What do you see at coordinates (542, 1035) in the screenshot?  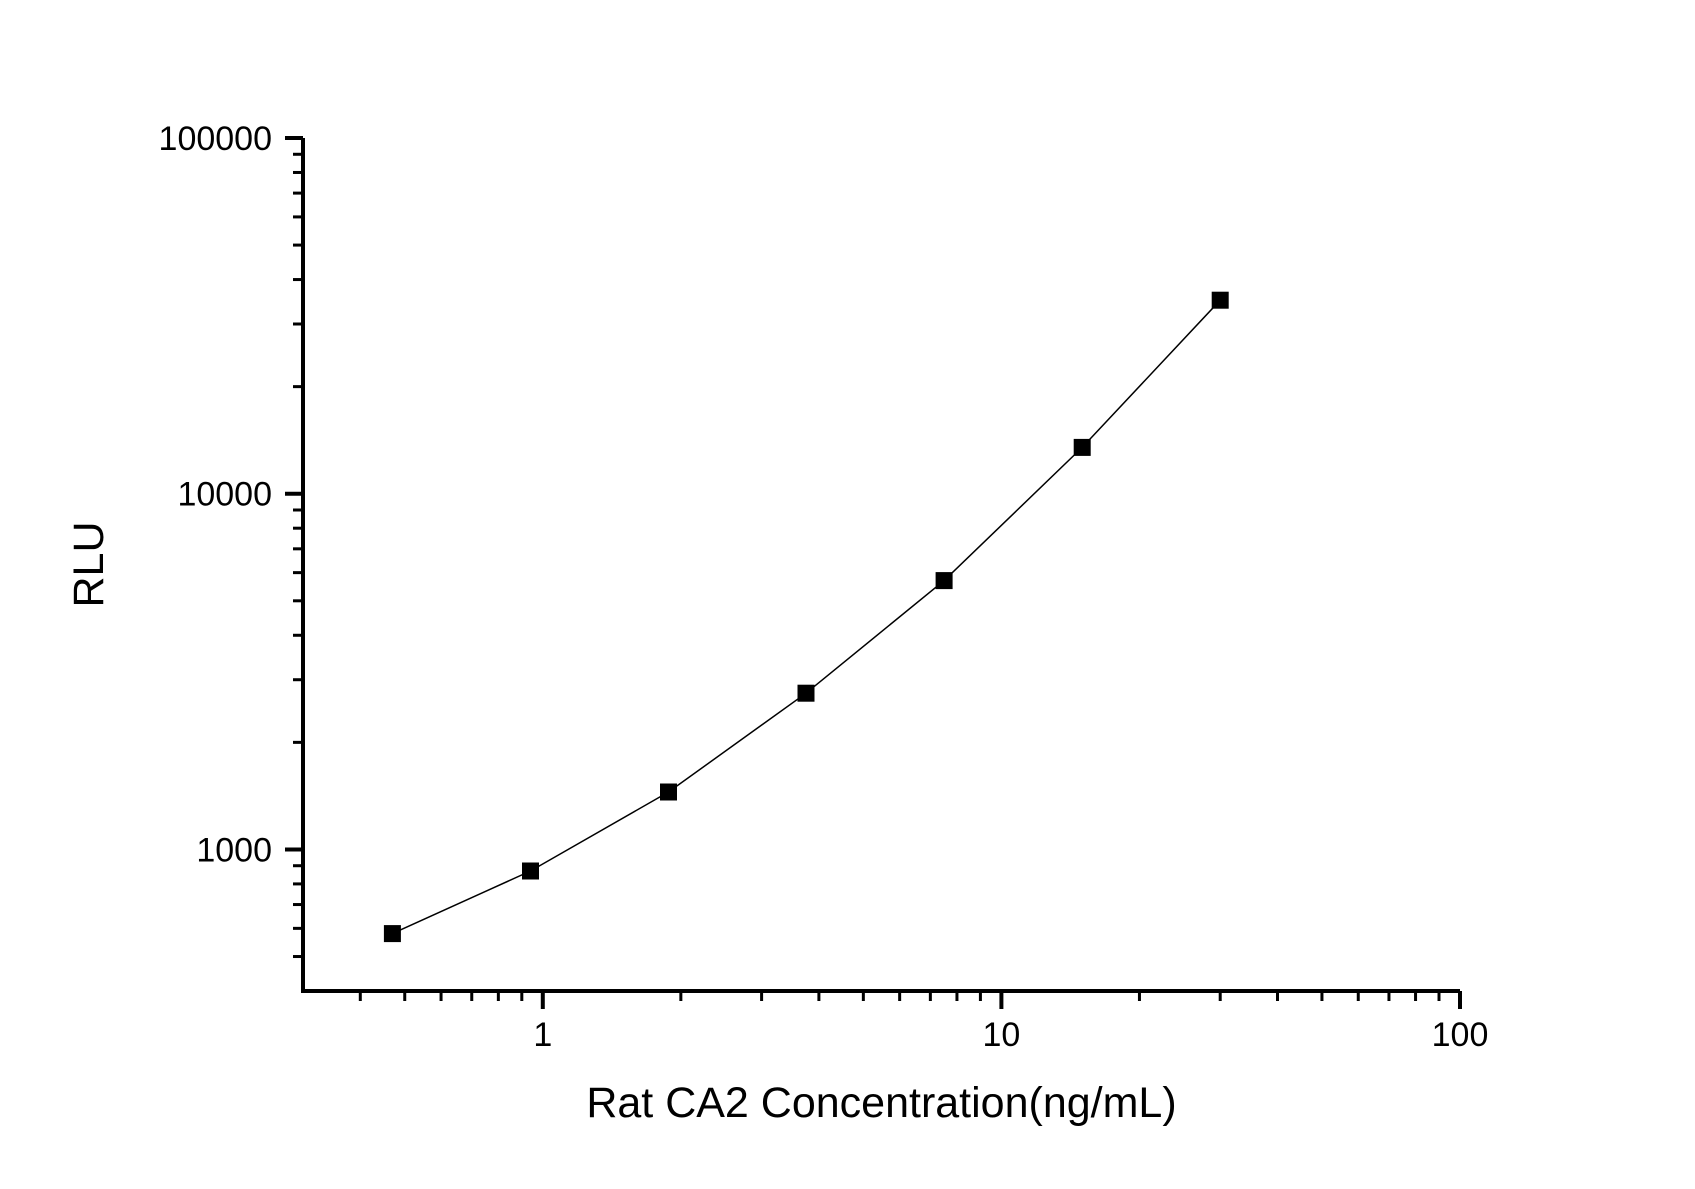 I see `x-tick-label: 1` at bounding box center [542, 1035].